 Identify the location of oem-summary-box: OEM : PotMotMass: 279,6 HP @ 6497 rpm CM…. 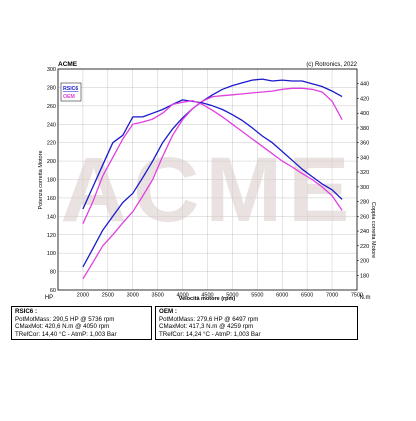
(256, 323).